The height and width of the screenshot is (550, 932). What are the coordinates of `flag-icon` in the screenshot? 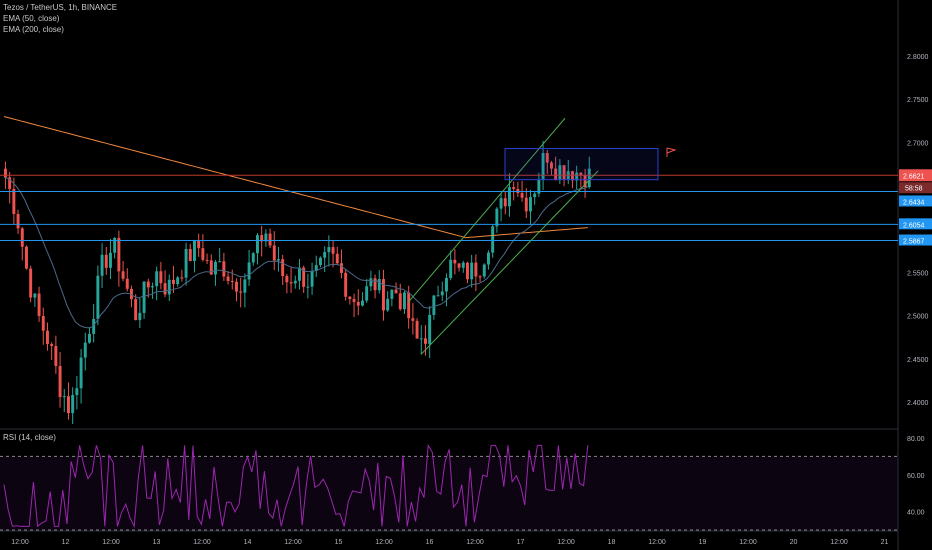 It's located at (671, 152).